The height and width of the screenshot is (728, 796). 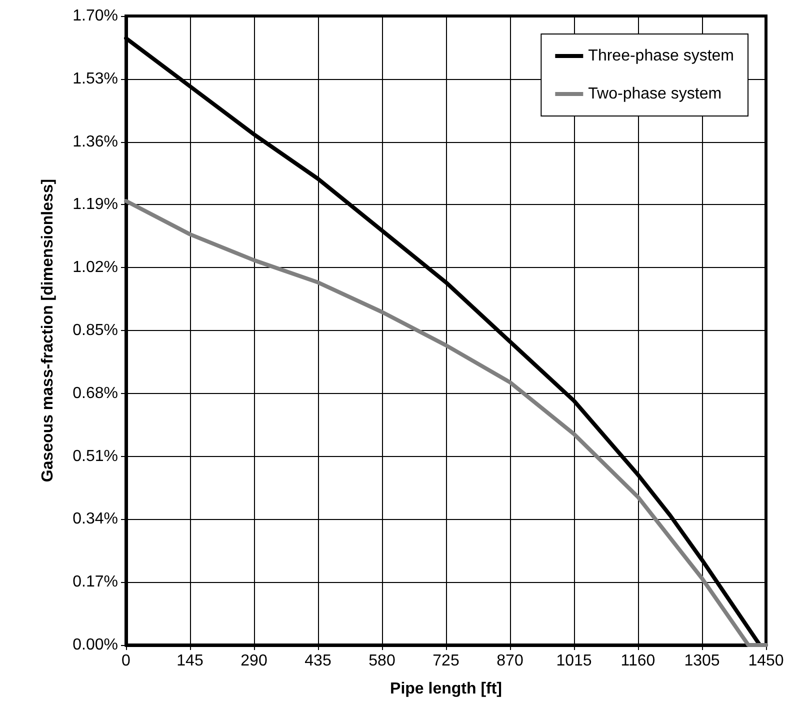 What do you see at coordinates (446, 661) in the screenshot?
I see `x-tick-label: 725` at bounding box center [446, 661].